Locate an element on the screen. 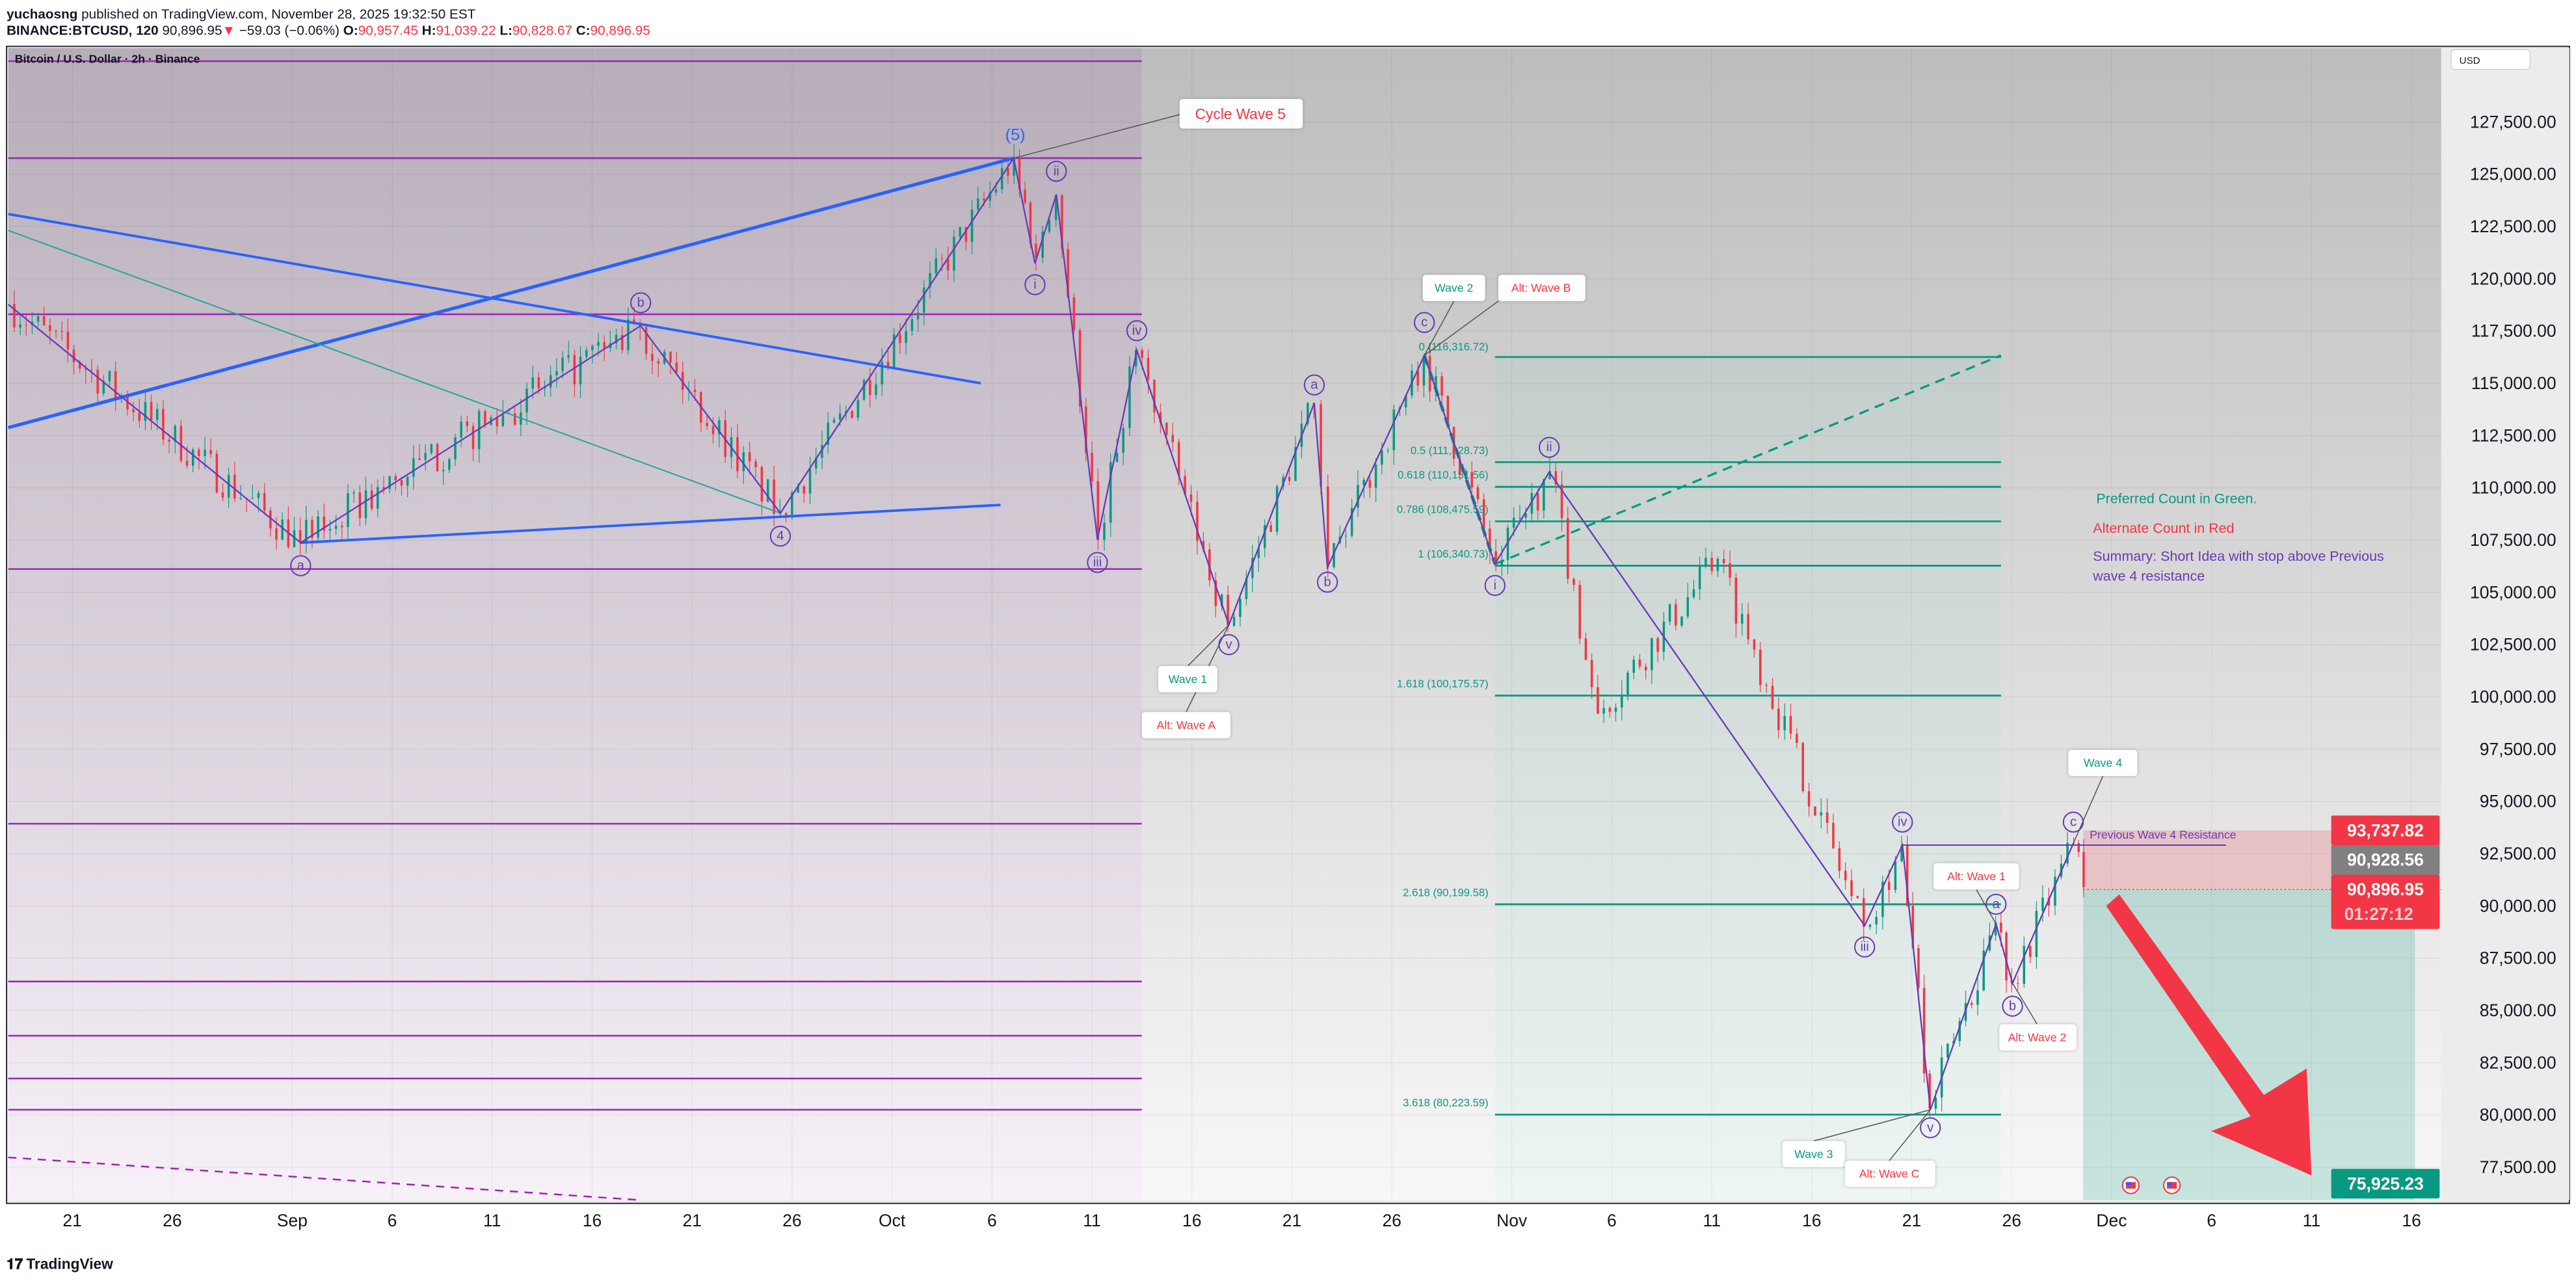  svg-text: iv is located at coordinates (1902, 822).